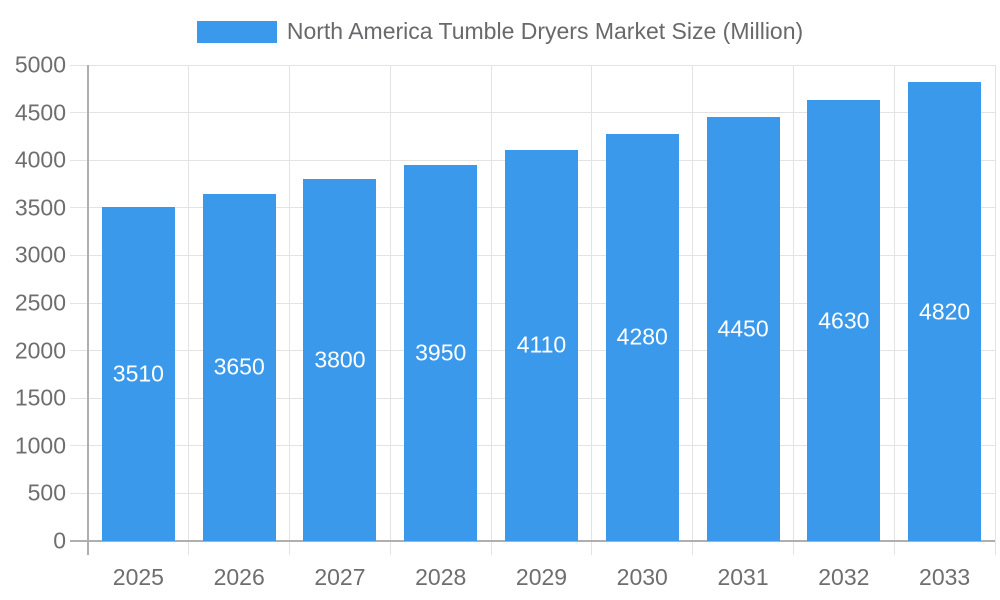  Describe the element at coordinates (46, 492) in the screenshot. I see `y-axis-label: 500` at that location.